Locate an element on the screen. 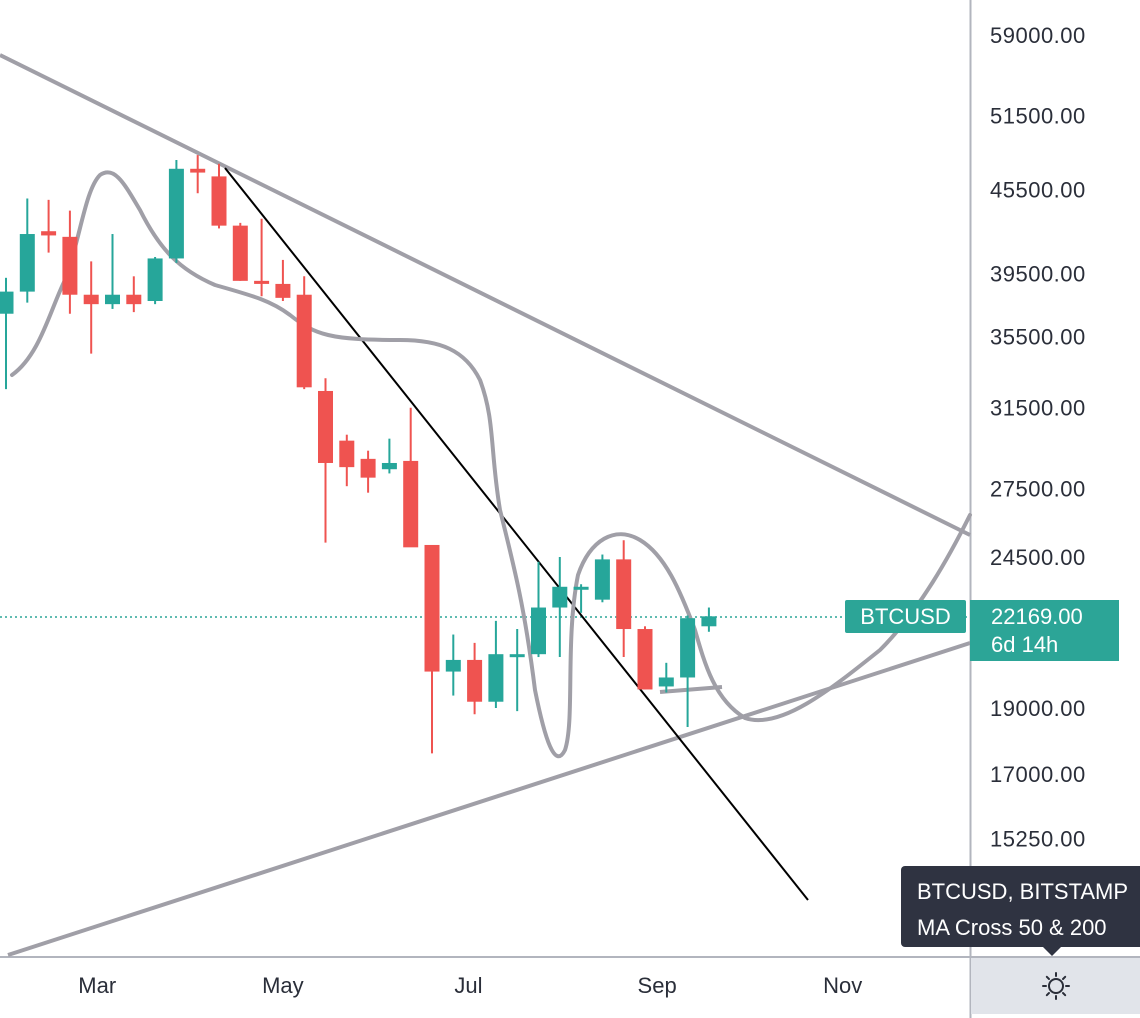 The image size is (1140, 1018). time-axis-label: Sep is located at coordinates (657, 985).